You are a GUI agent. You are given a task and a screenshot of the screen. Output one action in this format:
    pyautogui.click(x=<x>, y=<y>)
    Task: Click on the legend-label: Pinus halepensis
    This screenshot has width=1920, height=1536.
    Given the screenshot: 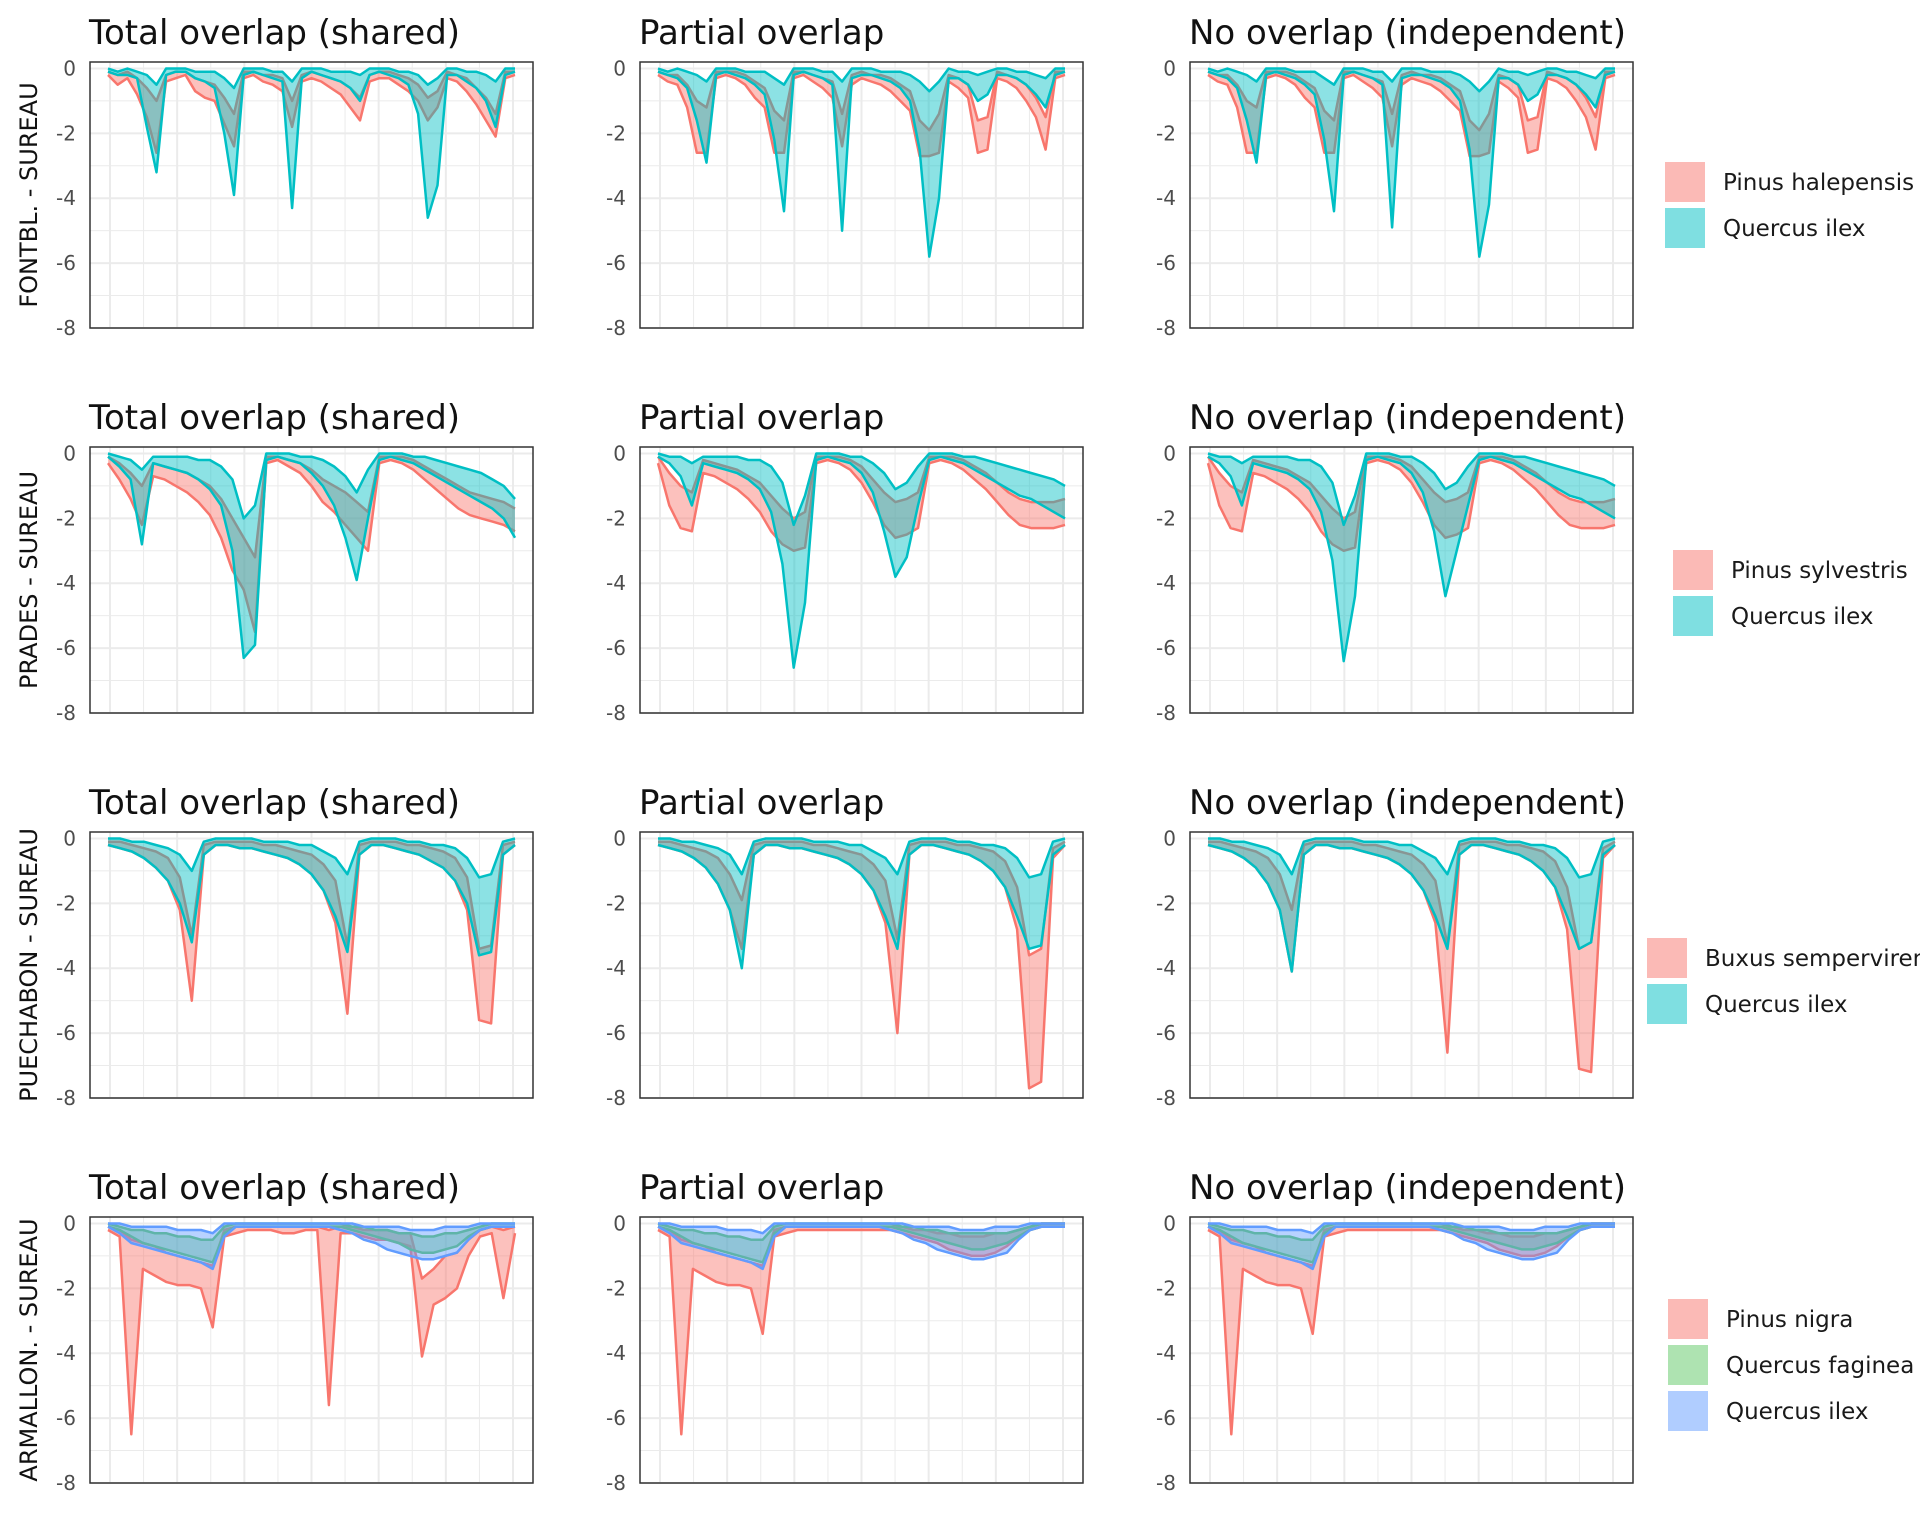 What is the action you would take?
    pyautogui.click(x=1818, y=183)
    